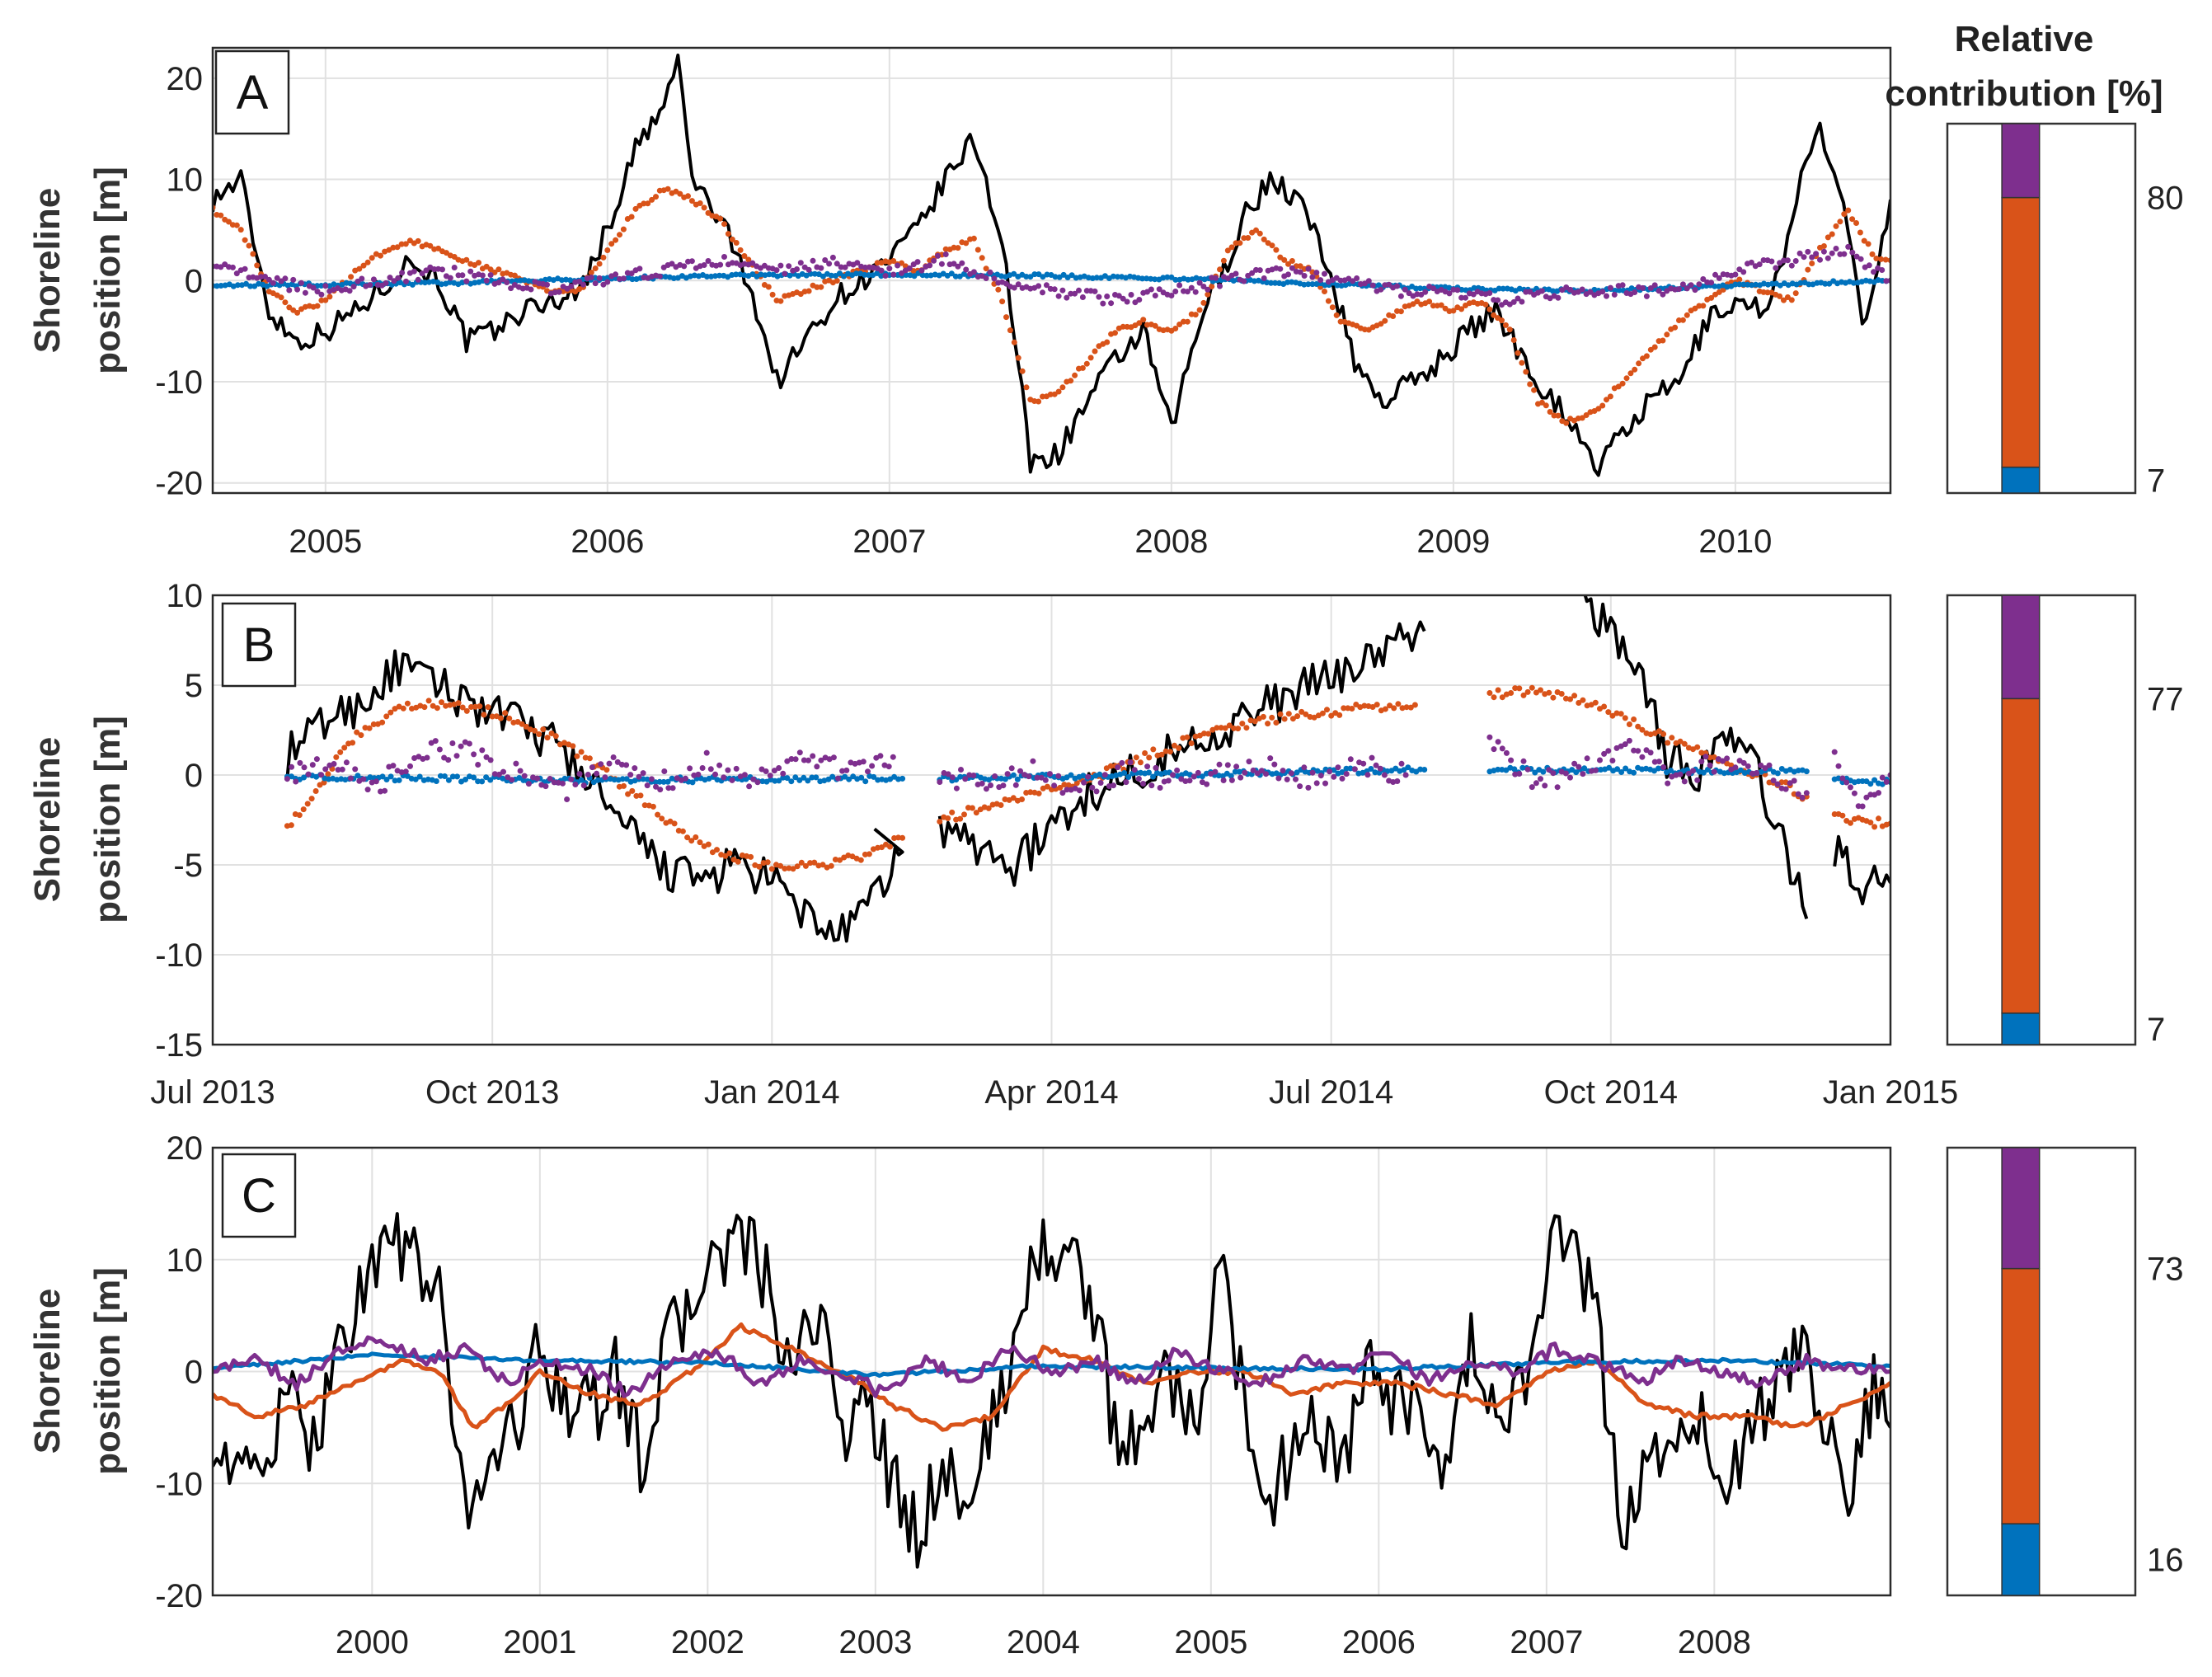 The height and width of the screenshot is (1677, 2212). Describe the element at coordinates (1051, 1092) in the screenshot. I see `panel-b-xtick-3: Apr 2014` at that location.